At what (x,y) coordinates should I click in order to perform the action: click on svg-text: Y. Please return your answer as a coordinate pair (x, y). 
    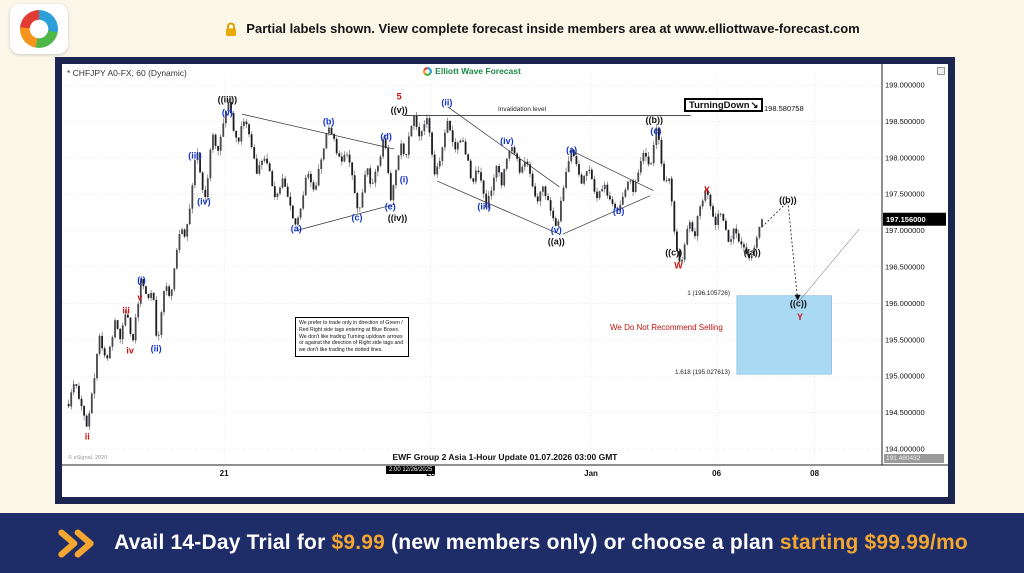
    Looking at the image, I should click on (800, 317).